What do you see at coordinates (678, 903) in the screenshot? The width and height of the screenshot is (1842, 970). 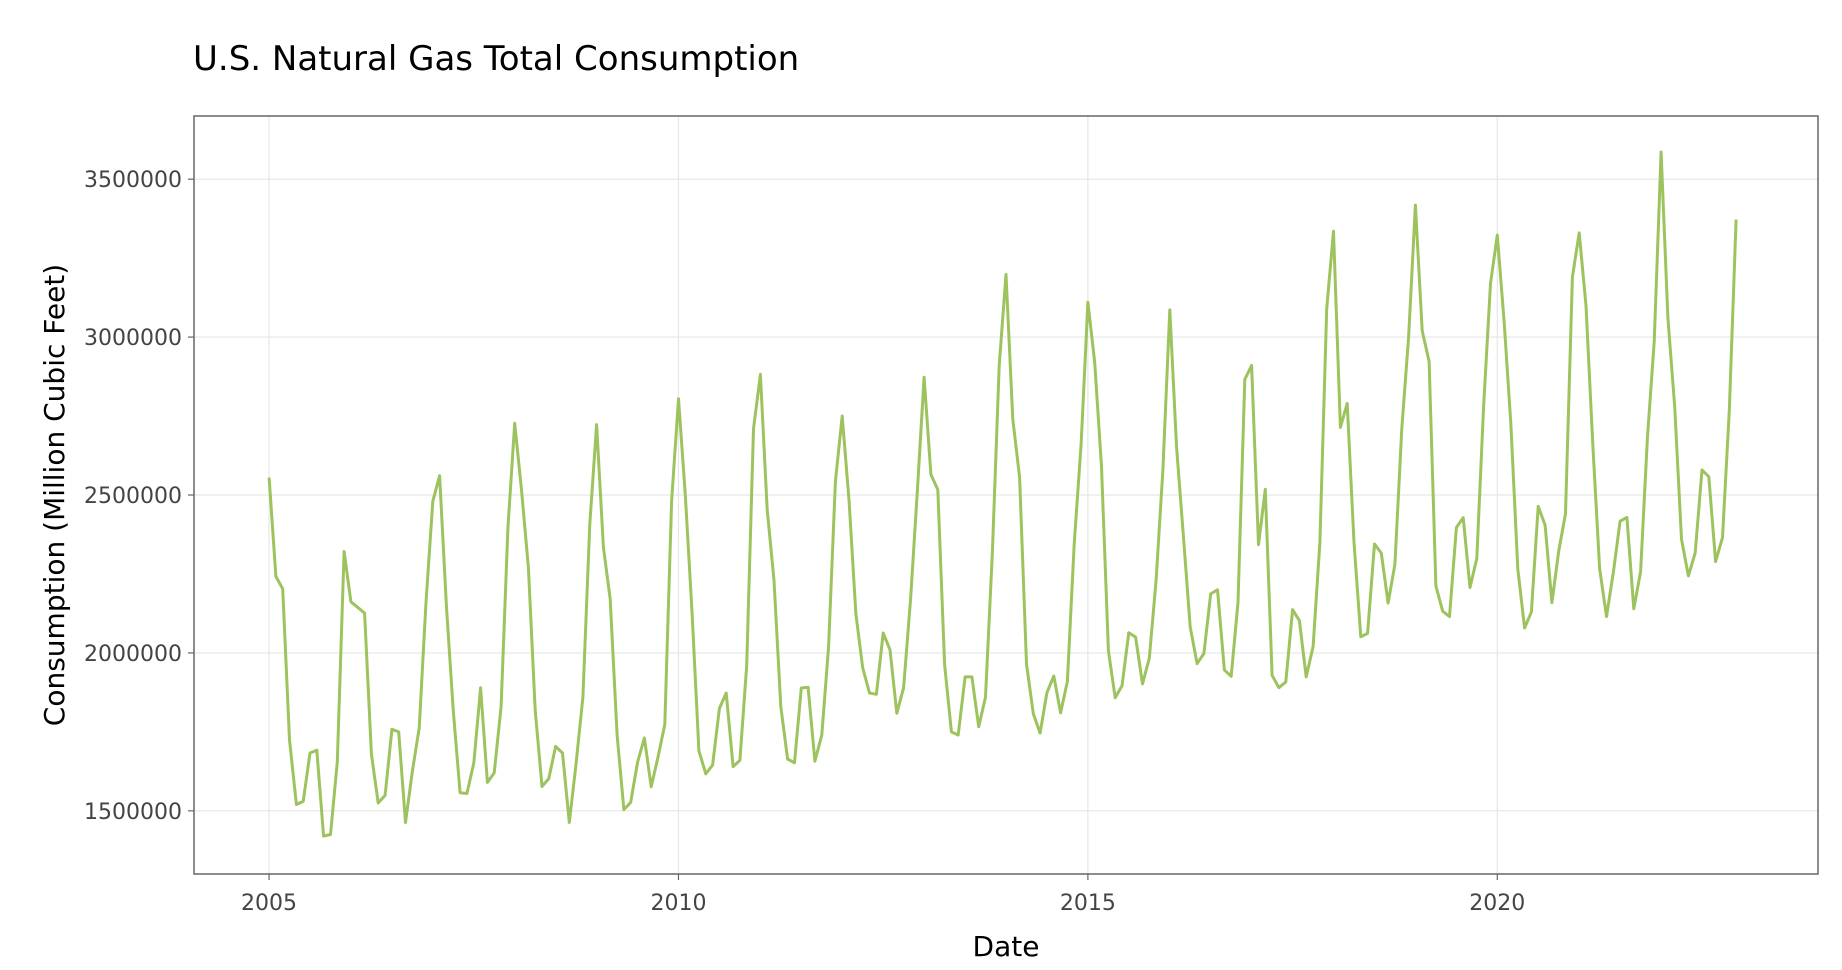 I see `x-tick-label: 2010` at bounding box center [678, 903].